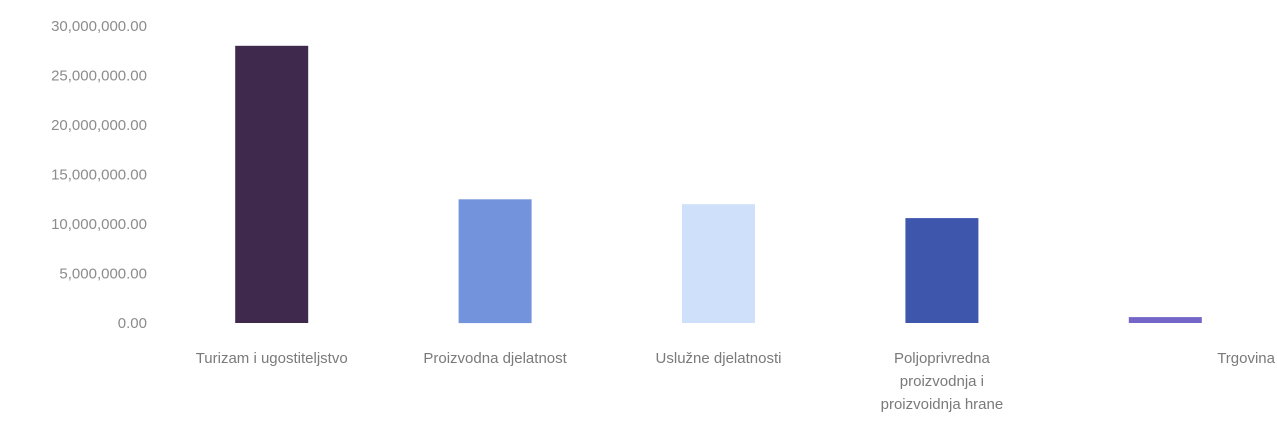  I want to click on x-category-label: Poljoprivredna, so click(942, 358).